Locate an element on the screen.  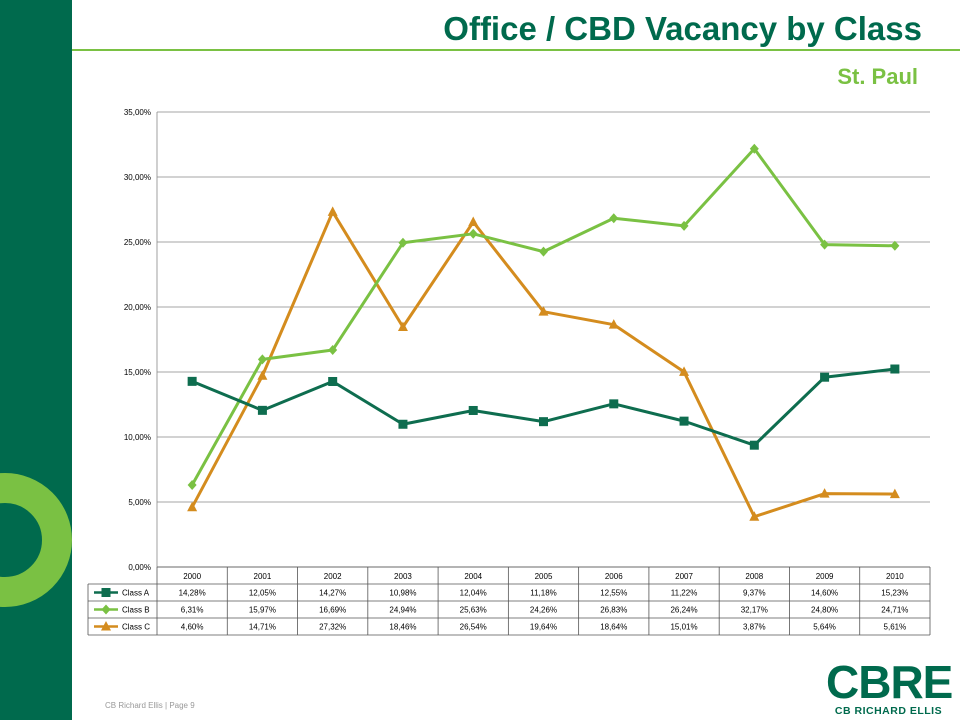
legend-label: Class C is located at coordinates (136, 627).